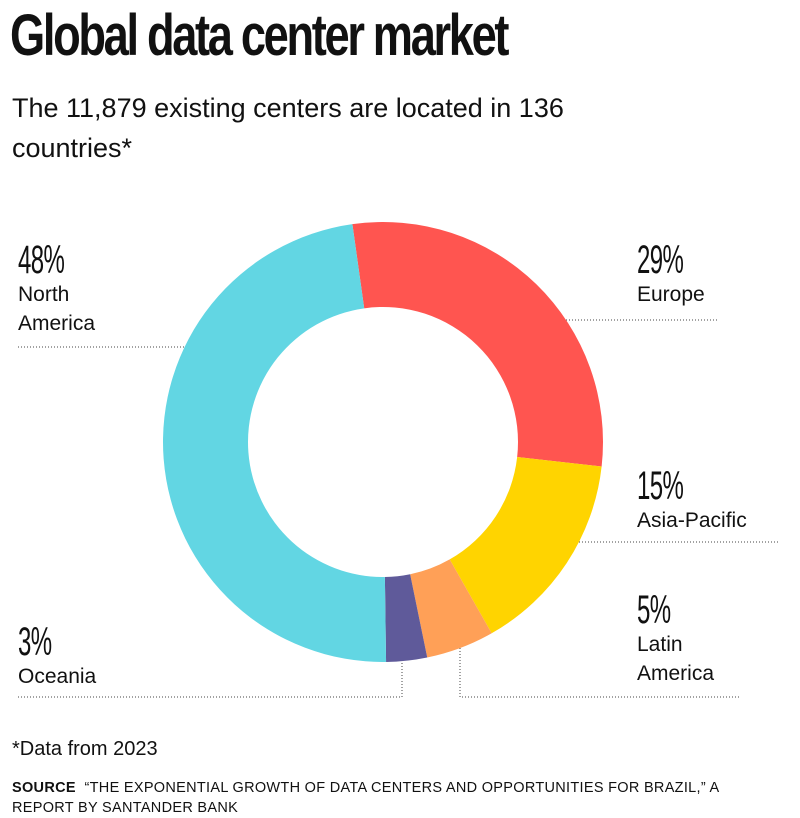  What do you see at coordinates (697, 274) in the screenshot?
I see `slice-label: 29% Europe` at bounding box center [697, 274].